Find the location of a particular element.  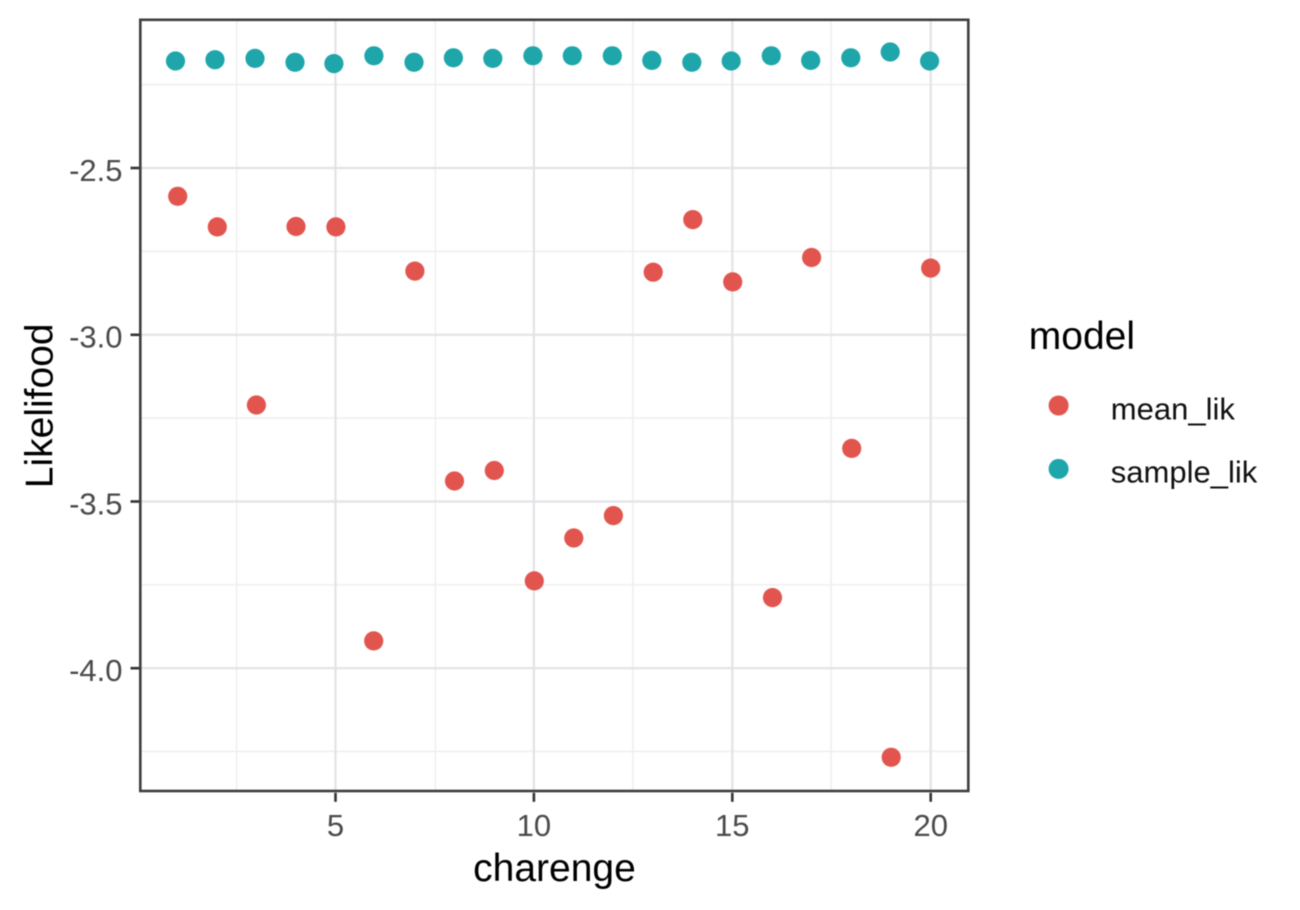

svg-text: -3.5 is located at coordinates (95, 503).